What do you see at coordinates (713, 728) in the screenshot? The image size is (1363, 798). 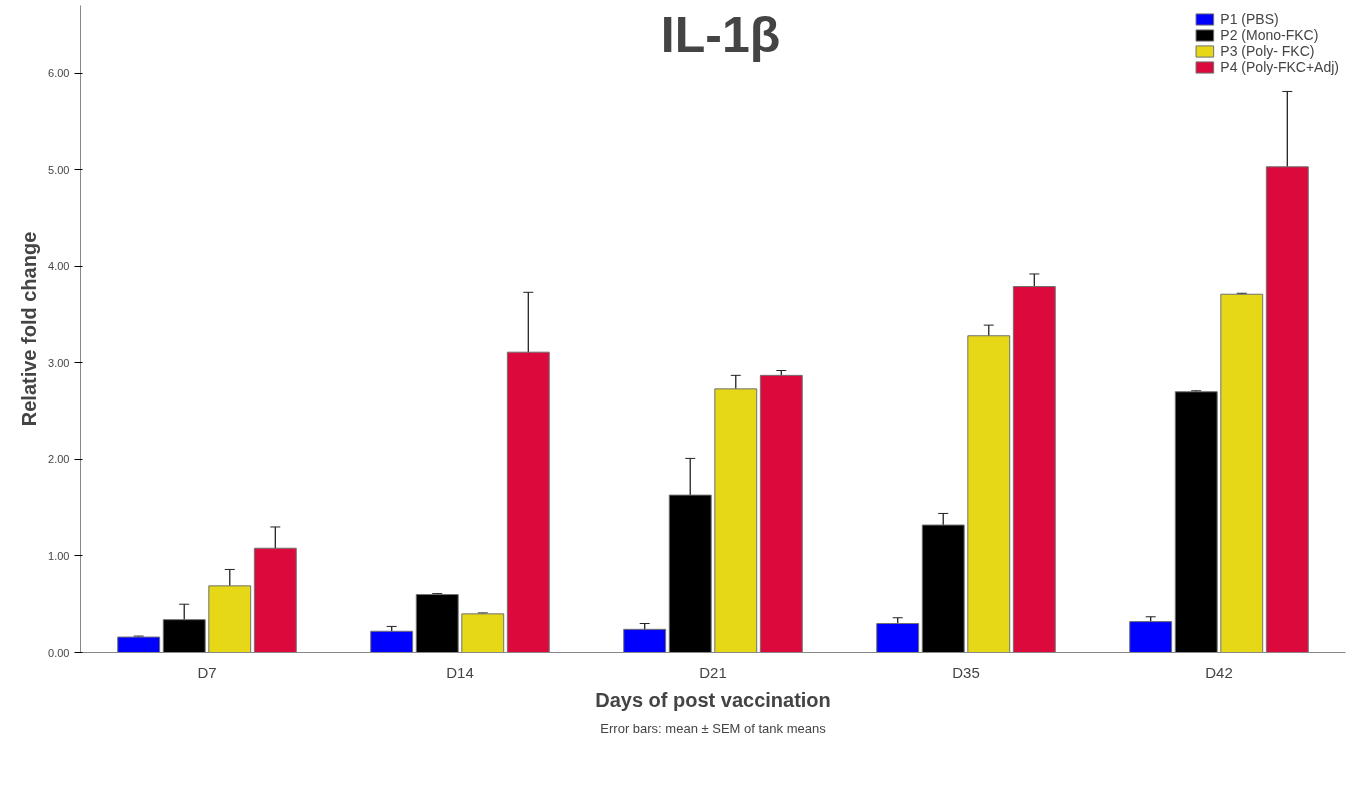 I see `text: Error bars: mean ± SEM of tank means` at bounding box center [713, 728].